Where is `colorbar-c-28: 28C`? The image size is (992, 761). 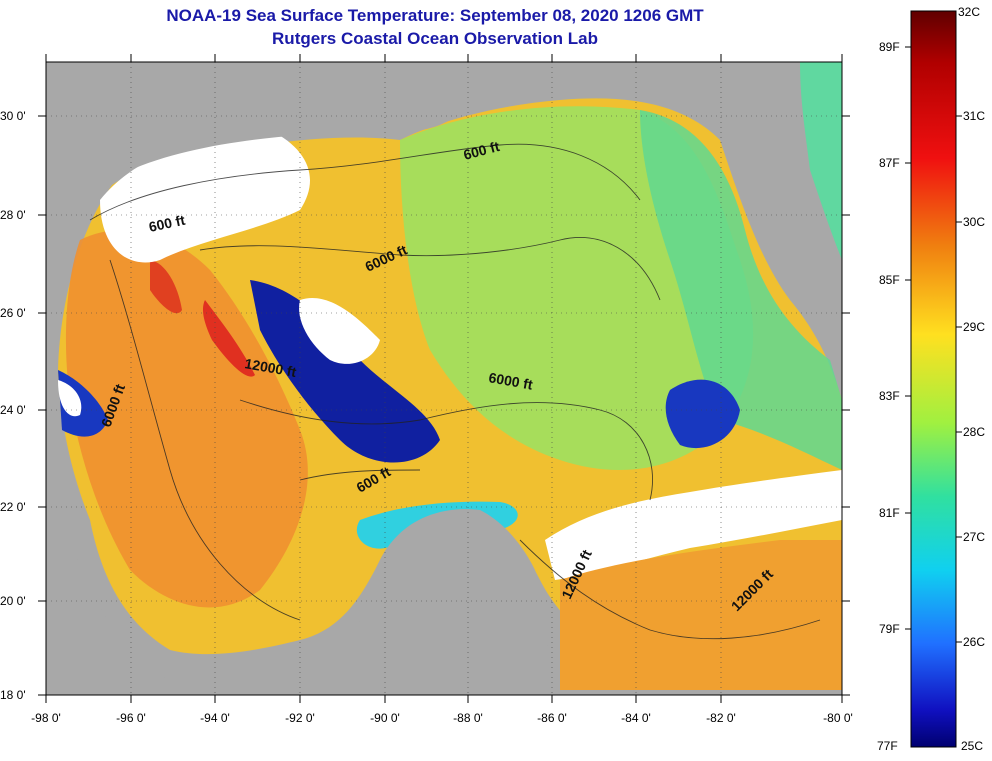 colorbar-c-28: 28C is located at coordinates (974, 432).